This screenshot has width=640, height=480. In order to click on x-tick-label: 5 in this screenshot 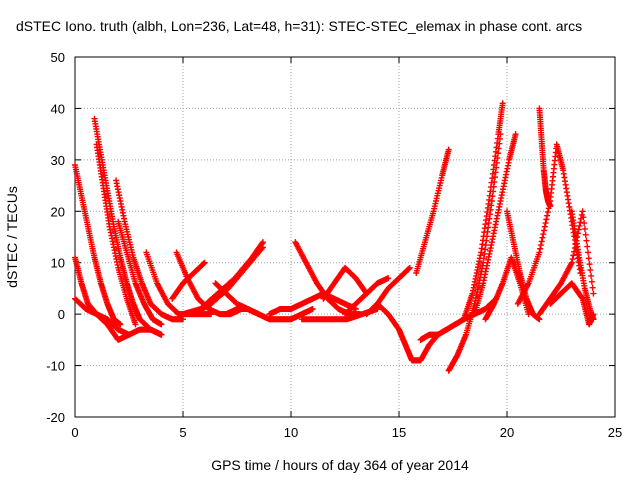, I will do `click(182, 432)`.